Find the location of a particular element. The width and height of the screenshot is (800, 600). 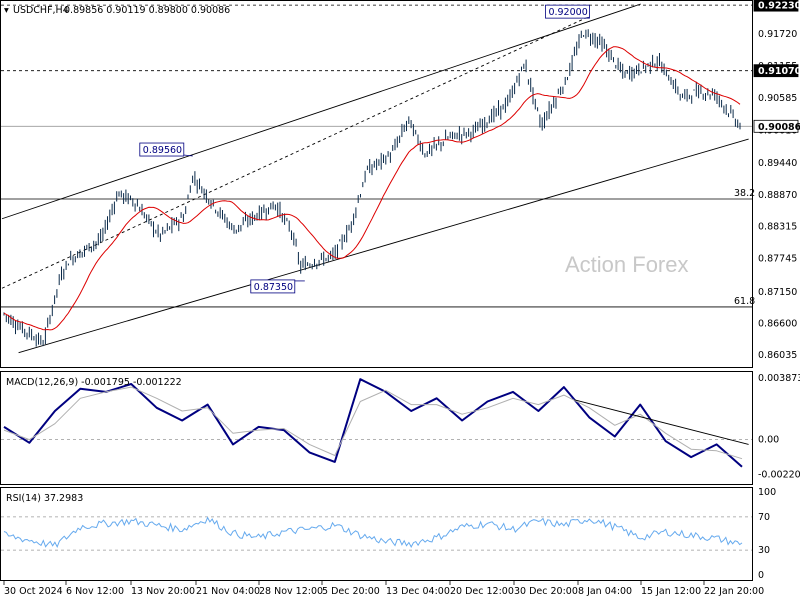

rsi-lines is located at coordinates (376, 533).